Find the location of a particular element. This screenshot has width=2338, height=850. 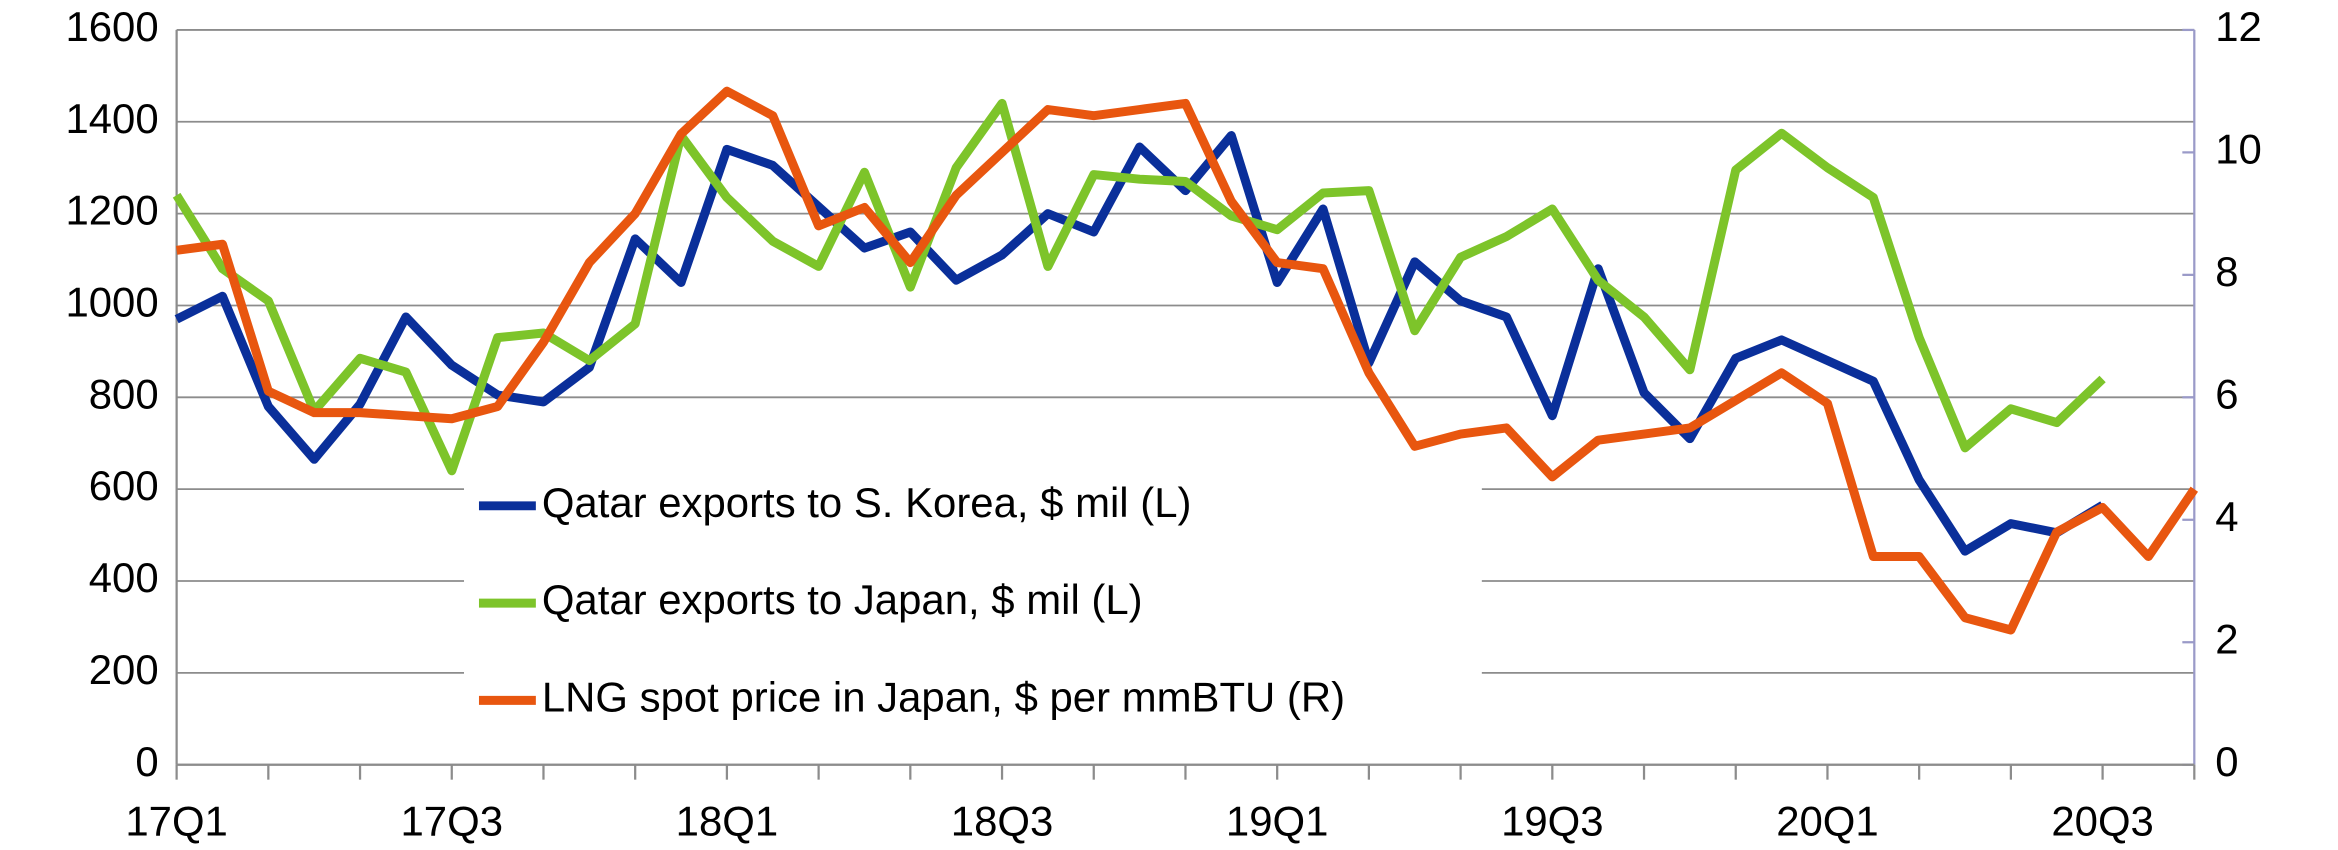

y-tick-label: 1600 is located at coordinates (111, 26).